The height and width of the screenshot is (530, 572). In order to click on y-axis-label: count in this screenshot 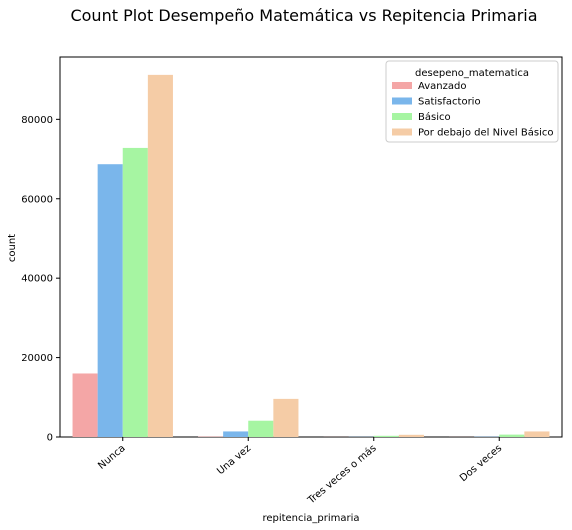, I will do `click(12, 248)`.